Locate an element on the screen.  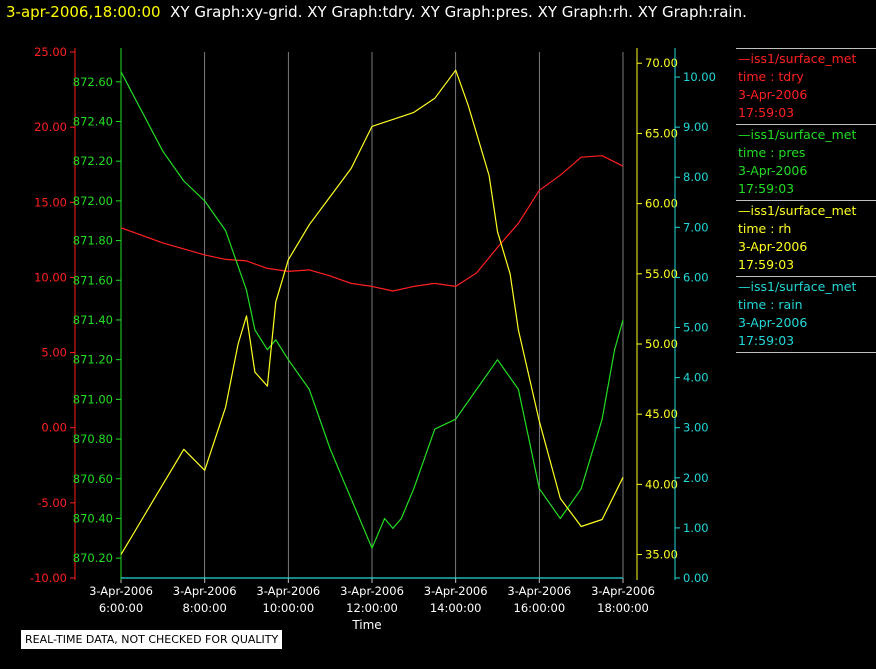
y-tick-label: 60.00 is located at coordinates (661, 204).